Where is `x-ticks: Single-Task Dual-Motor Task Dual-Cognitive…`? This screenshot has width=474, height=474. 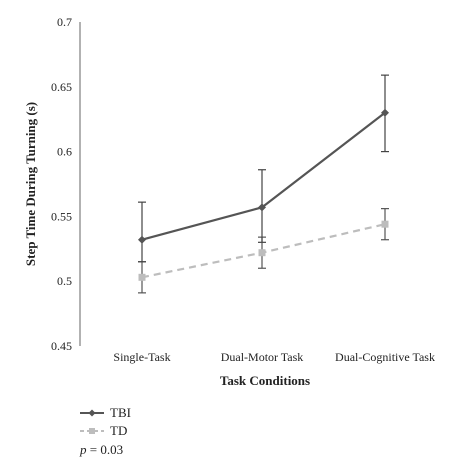 x-ticks: Single-Task Dual-Motor Task Dual-Cognitive… is located at coordinates (274, 357).